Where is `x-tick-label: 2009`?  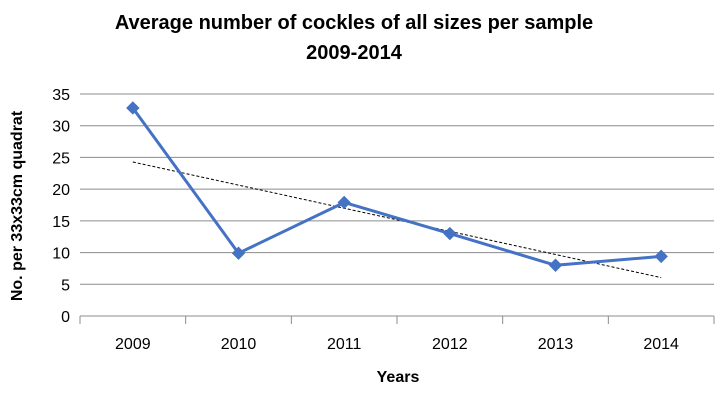 x-tick-label: 2009 is located at coordinates (133, 344).